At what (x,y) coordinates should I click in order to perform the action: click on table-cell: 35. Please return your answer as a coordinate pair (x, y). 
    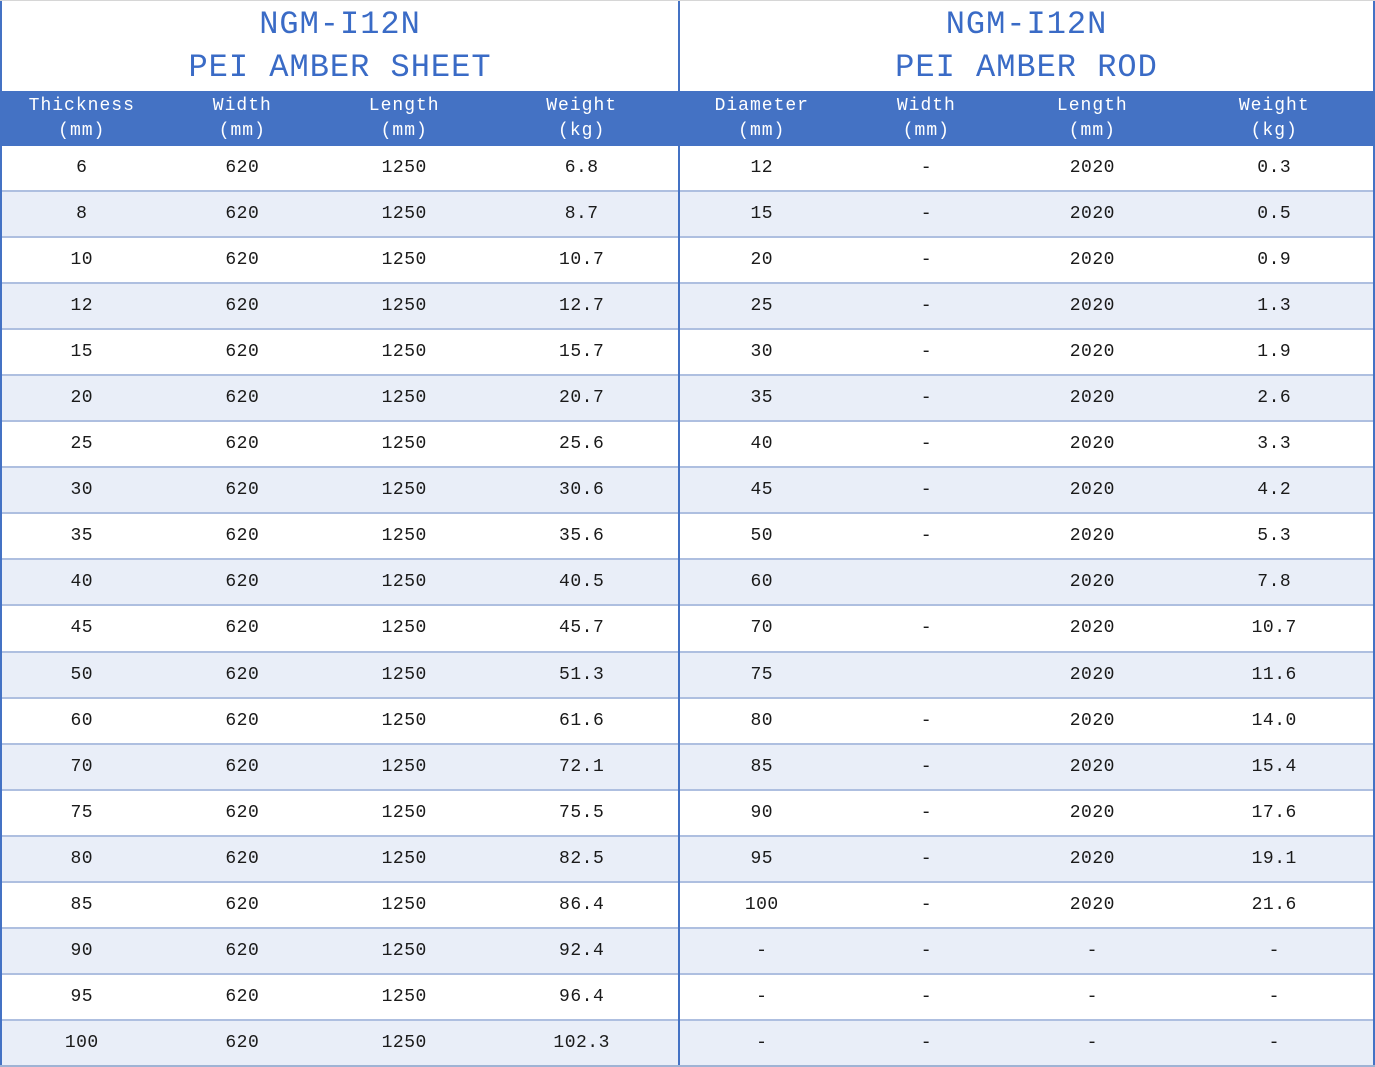
    Looking at the image, I should click on (82, 536).